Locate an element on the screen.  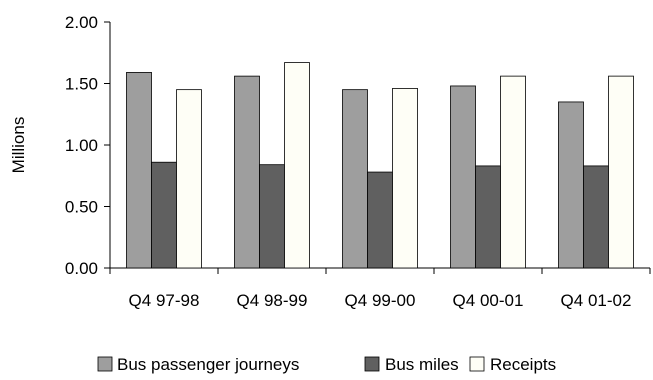
legend-swatch-bus-miles is located at coordinates (372, 364).